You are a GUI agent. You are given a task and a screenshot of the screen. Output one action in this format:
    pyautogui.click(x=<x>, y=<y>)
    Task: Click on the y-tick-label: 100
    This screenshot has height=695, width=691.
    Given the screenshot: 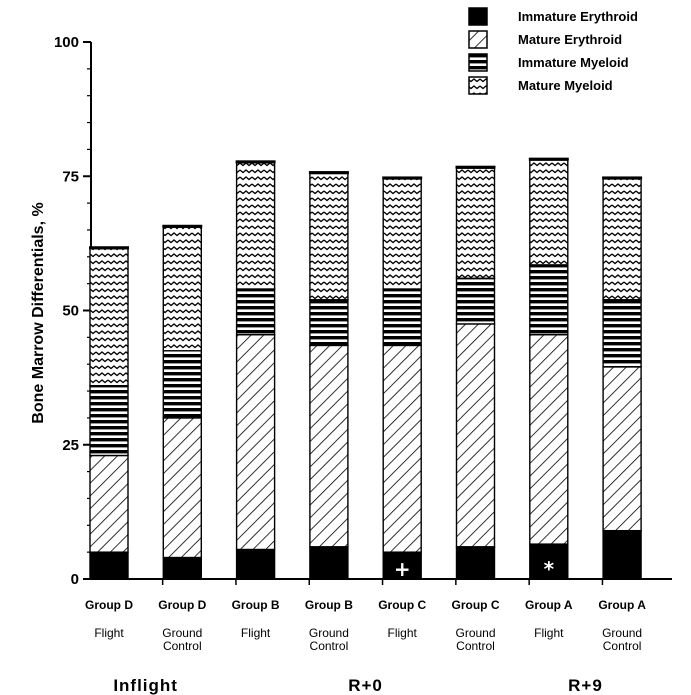 What is the action you would take?
    pyautogui.click(x=66, y=42)
    